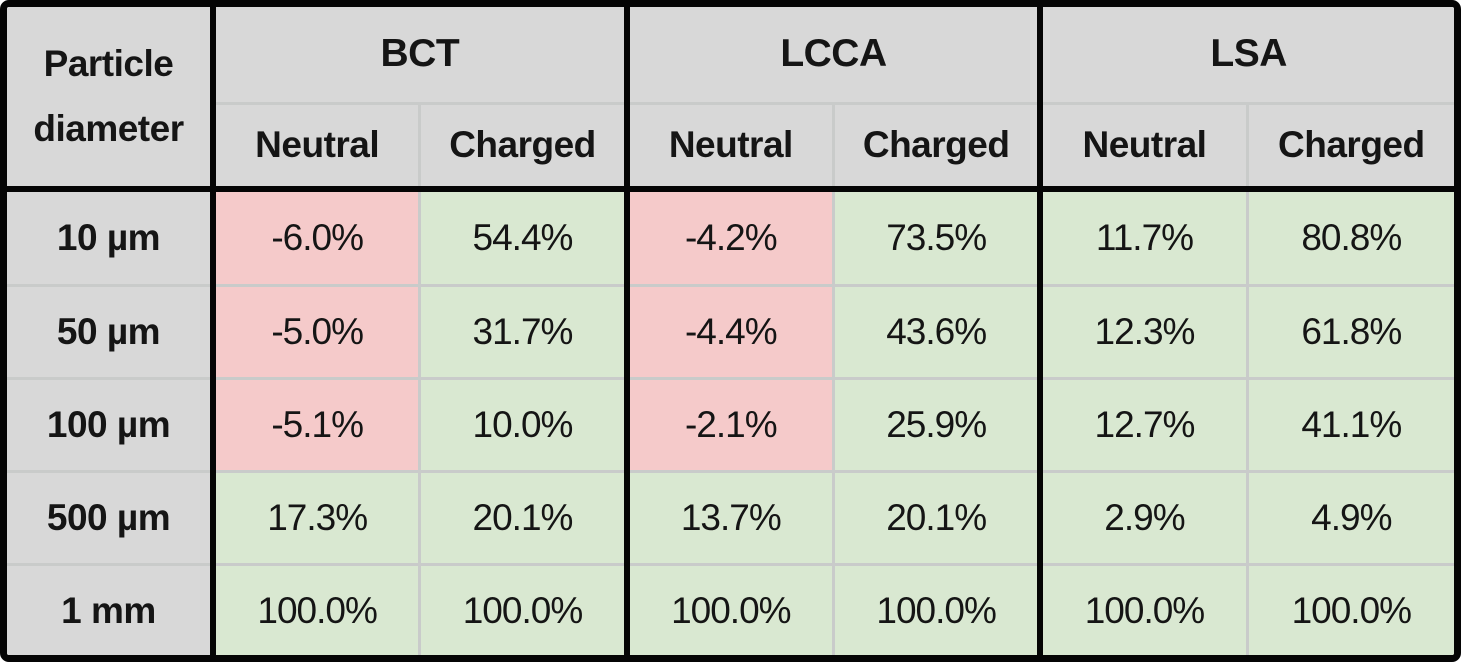  Describe the element at coordinates (1143, 425) in the screenshot. I see `value-cell: 12.7%` at that location.